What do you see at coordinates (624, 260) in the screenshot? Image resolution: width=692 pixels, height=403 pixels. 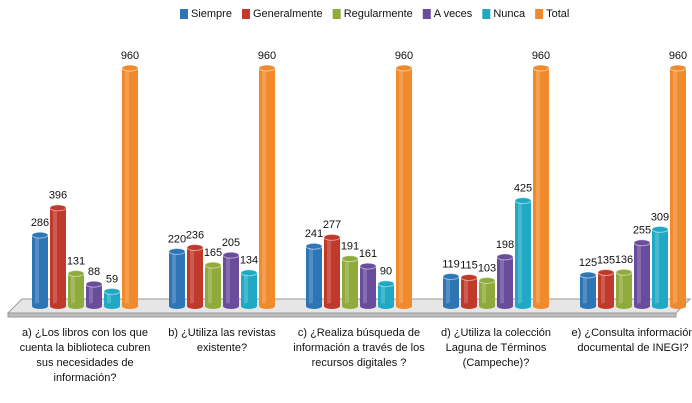 I see `value-label: 136` at bounding box center [624, 260].